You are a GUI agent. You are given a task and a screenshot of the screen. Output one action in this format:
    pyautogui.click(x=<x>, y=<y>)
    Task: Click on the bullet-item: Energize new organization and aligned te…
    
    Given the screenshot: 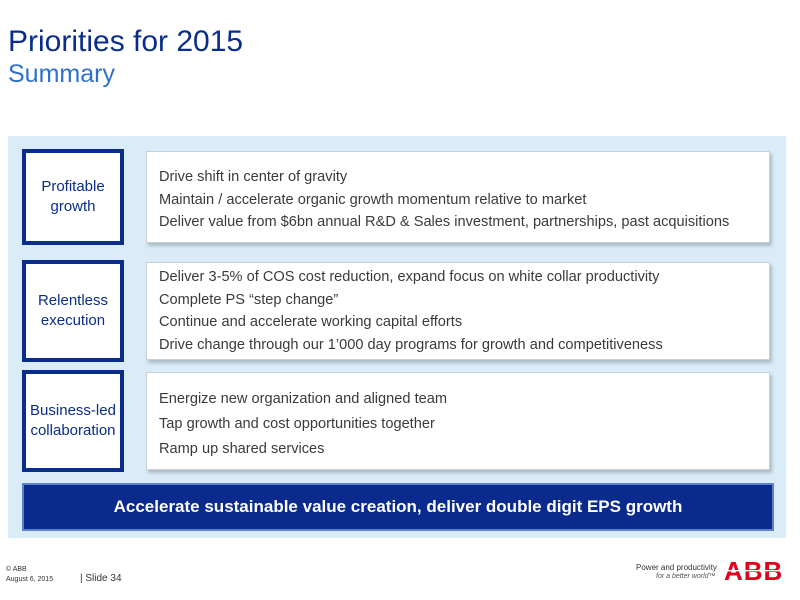 What is the action you would take?
    pyautogui.click(x=303, y=399)
    